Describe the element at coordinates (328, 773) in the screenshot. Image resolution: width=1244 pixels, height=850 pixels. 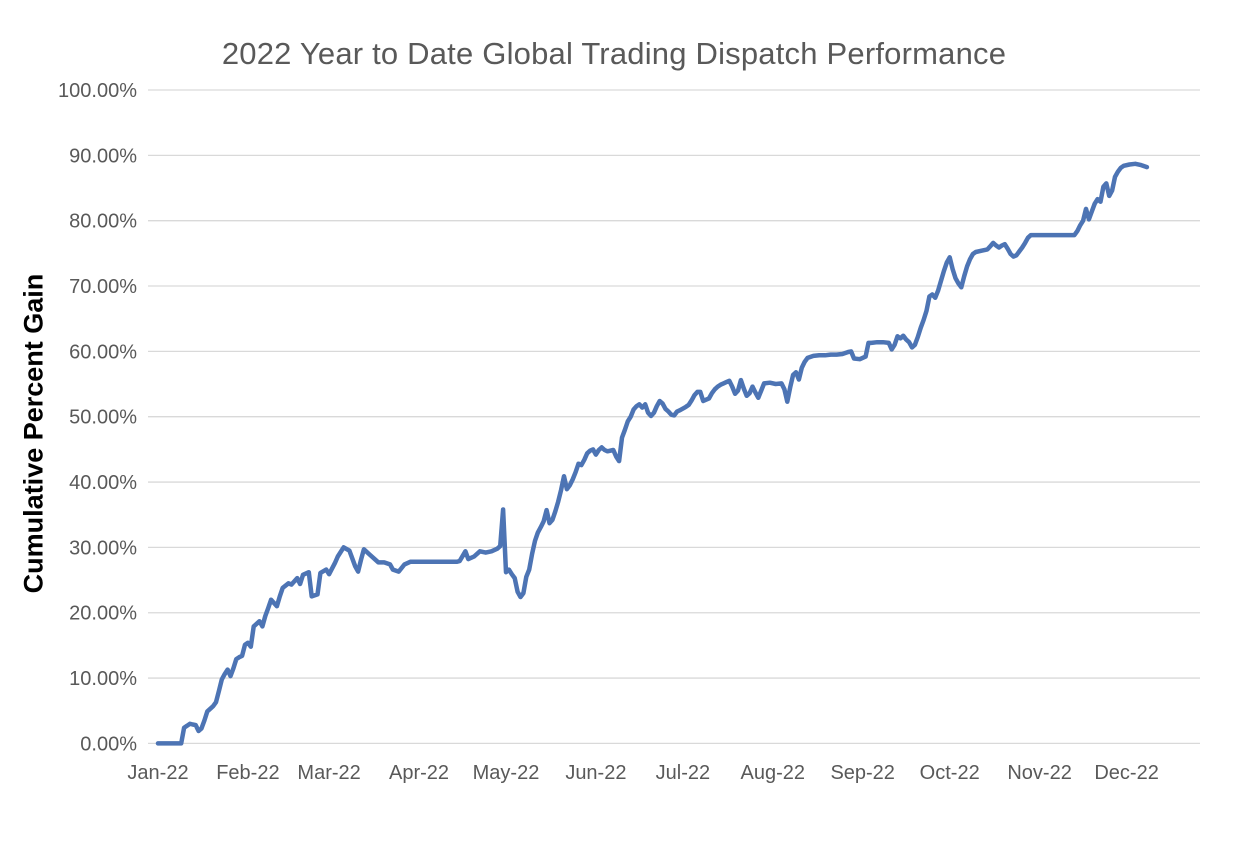
I see `x-tick-label: Mar-22` at that location.